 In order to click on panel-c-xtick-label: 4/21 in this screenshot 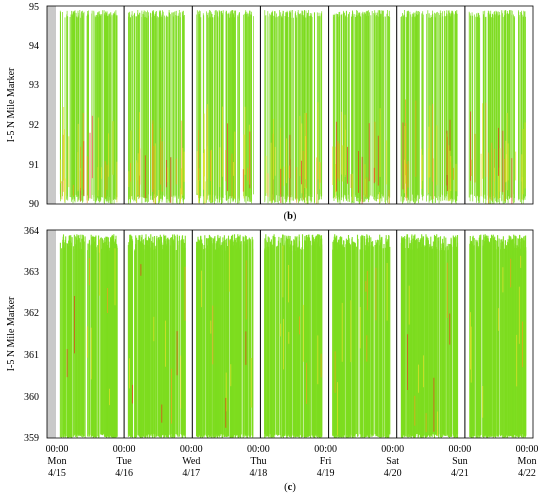, I will do `click(460, 473)`.